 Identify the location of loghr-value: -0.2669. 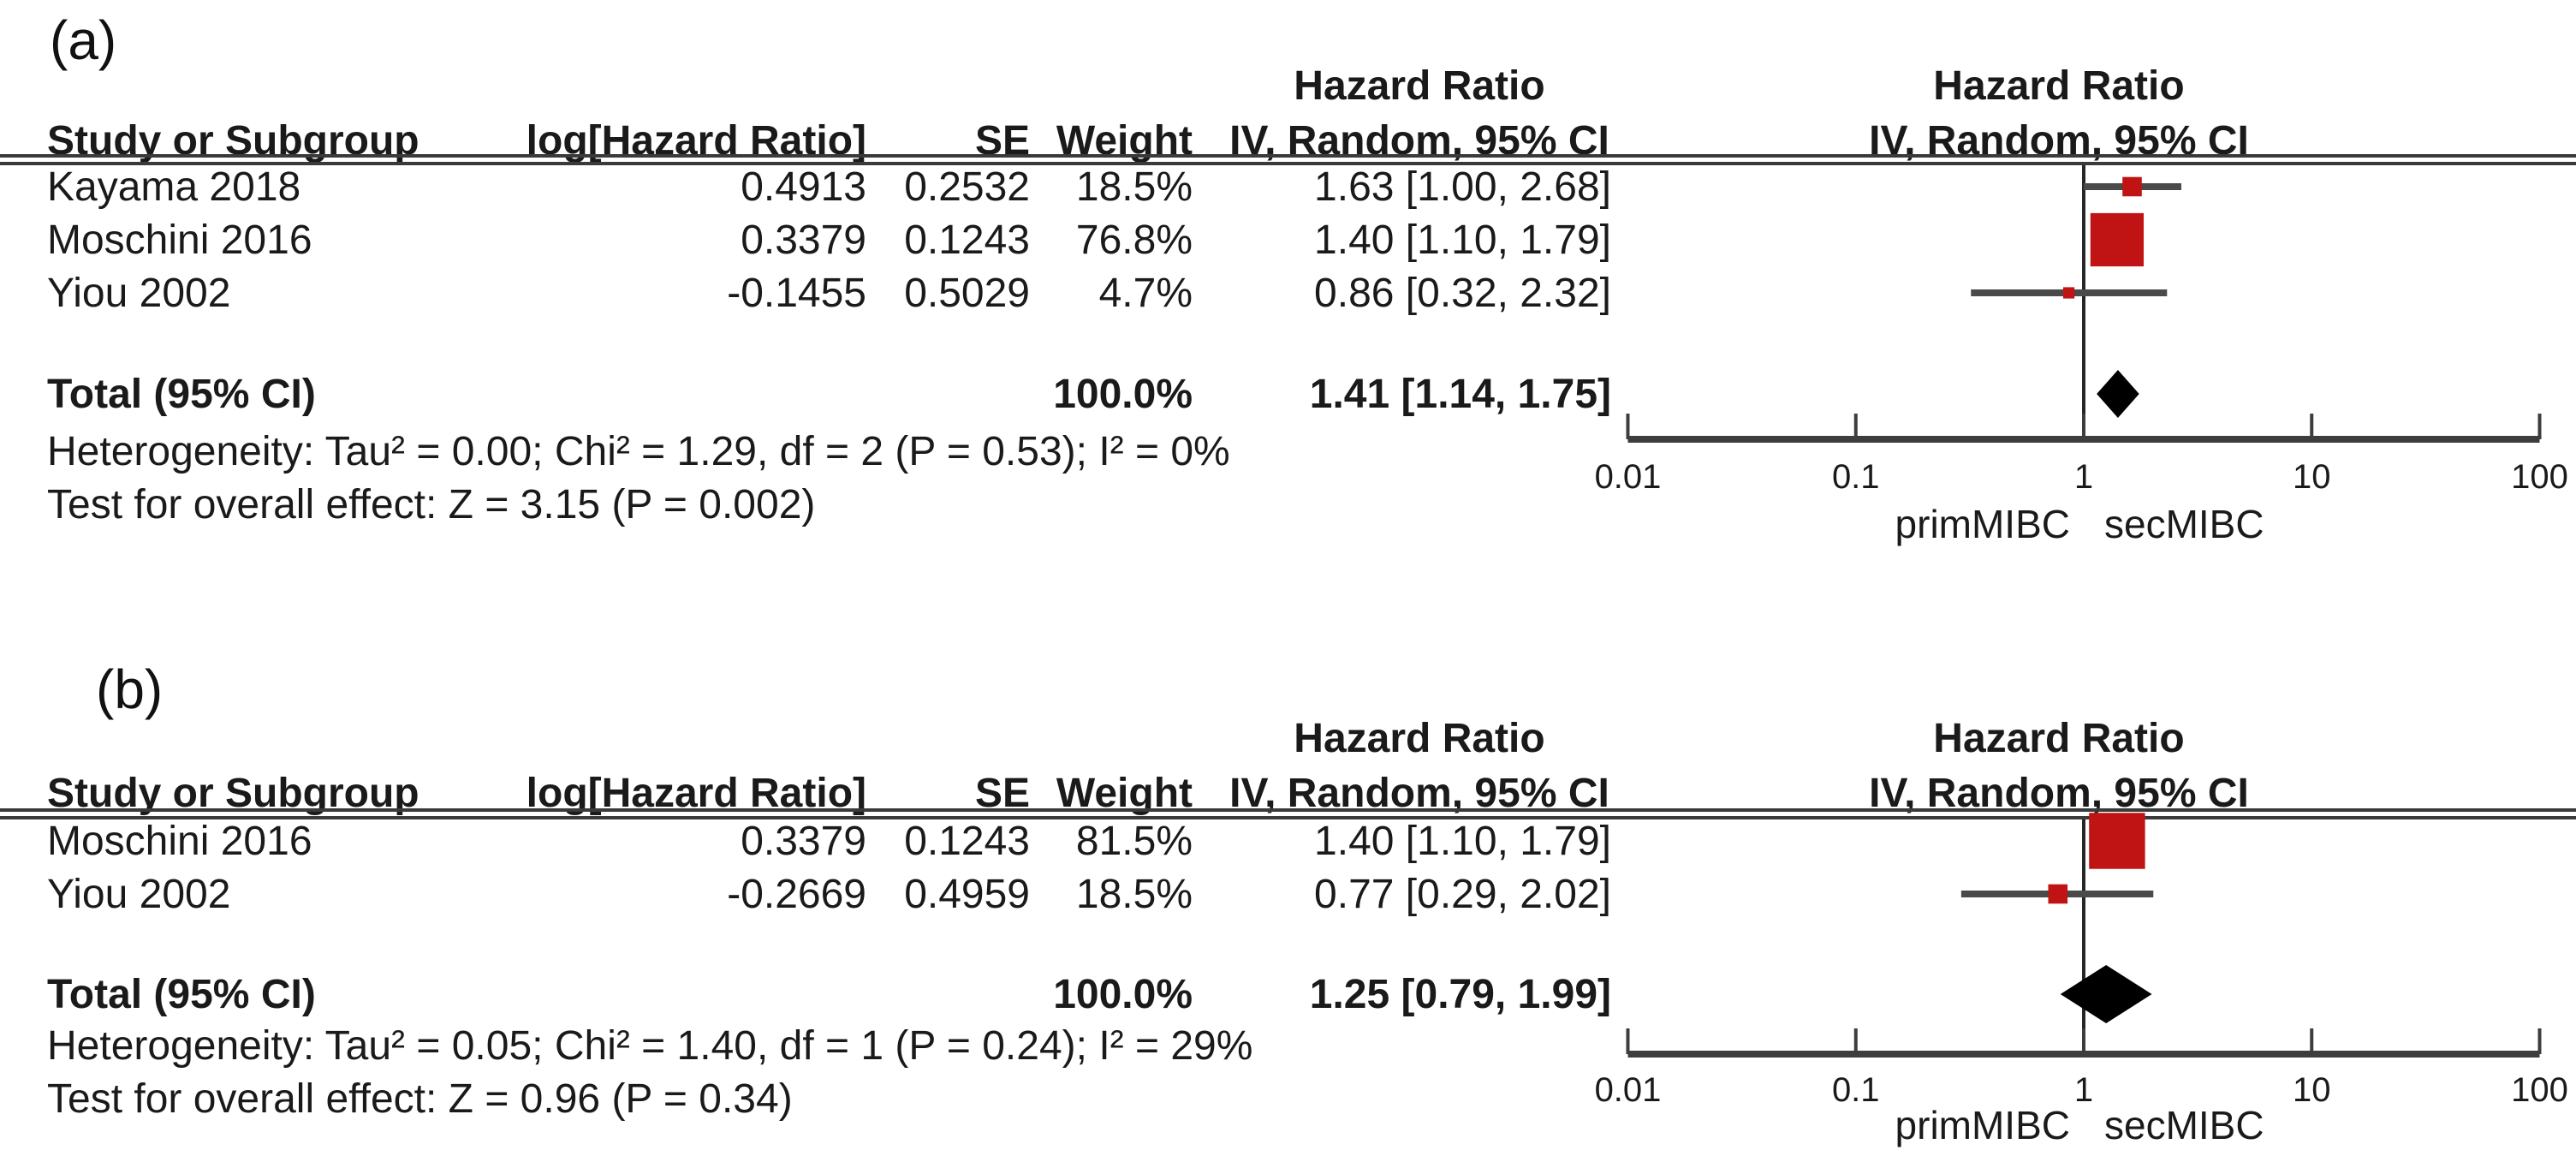
(797, 894).